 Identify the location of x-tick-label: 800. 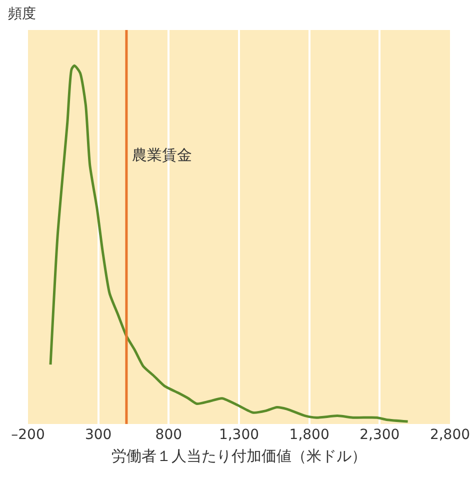
(168, 435).